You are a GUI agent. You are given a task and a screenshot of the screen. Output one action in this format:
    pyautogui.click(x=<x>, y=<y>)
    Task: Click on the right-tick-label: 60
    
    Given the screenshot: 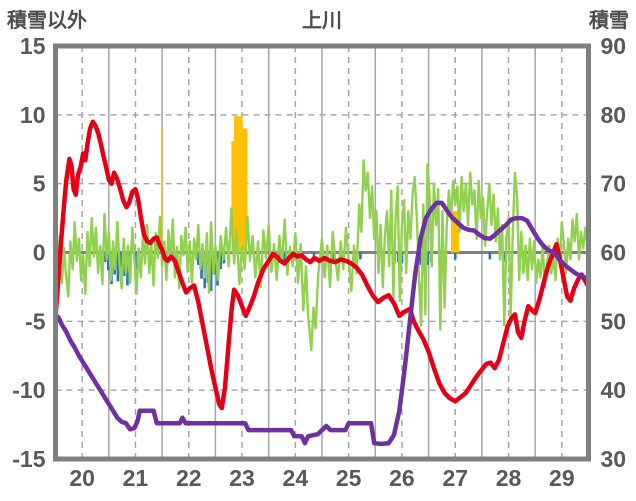 What is the action you would take?
    pyautogui.click(x=614, y=253)
    